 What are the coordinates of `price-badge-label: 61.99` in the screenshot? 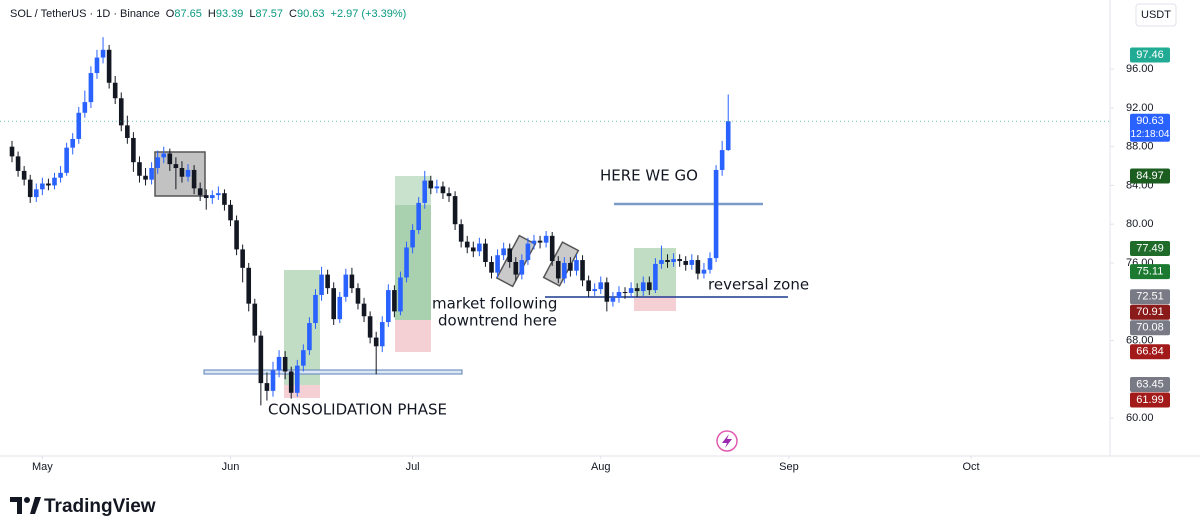 It's located at (1150, 400).